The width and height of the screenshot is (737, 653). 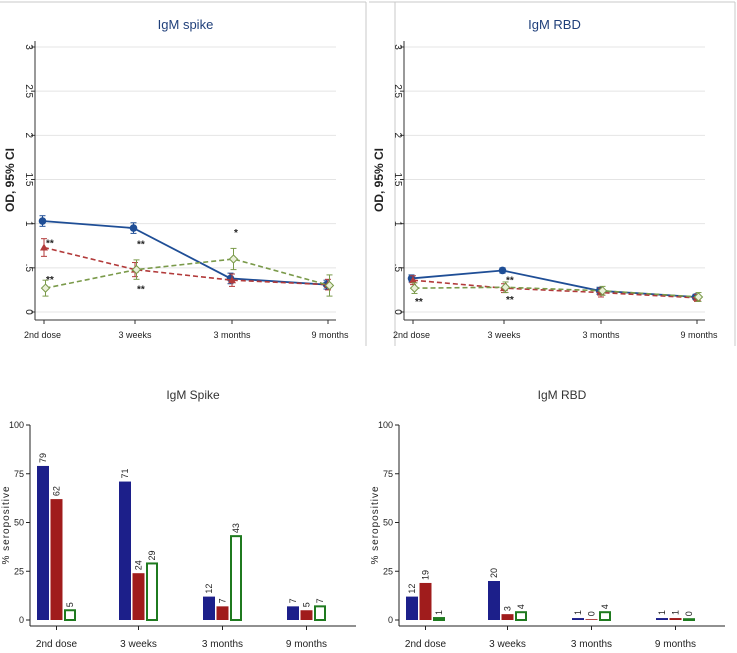 What do you see at coordinates (193, 395) in the screenshot?
I see `chart-title: IgM Spike` at bounding box center [193, 395].